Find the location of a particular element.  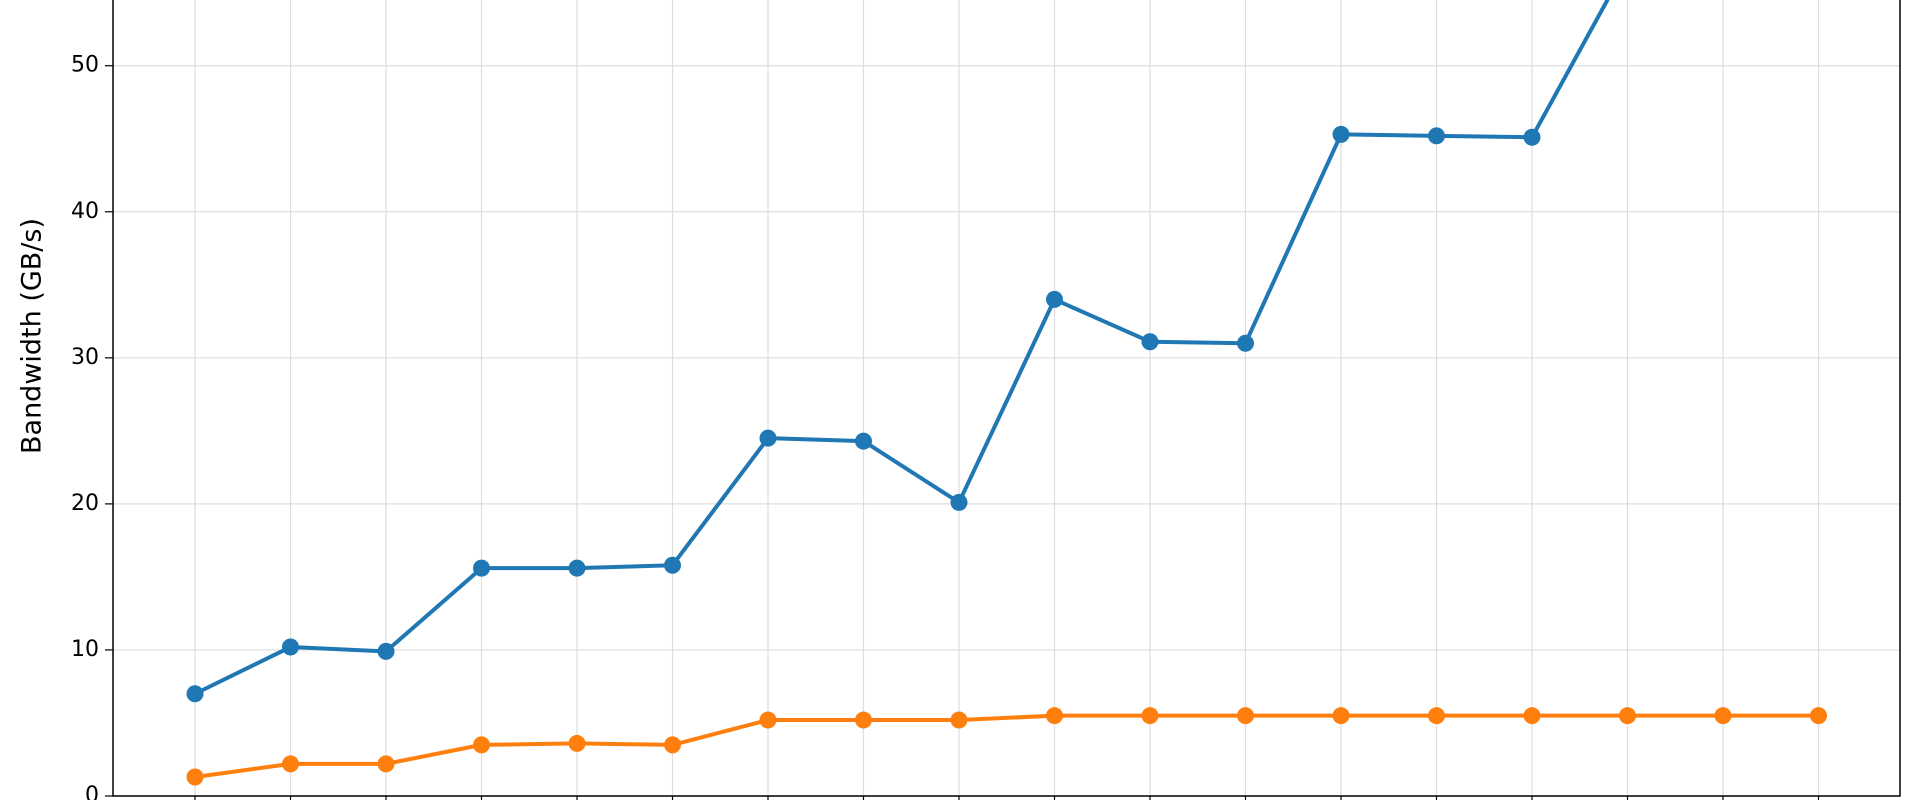

y-tick-label: 20 is located at coordinates (85, 503).